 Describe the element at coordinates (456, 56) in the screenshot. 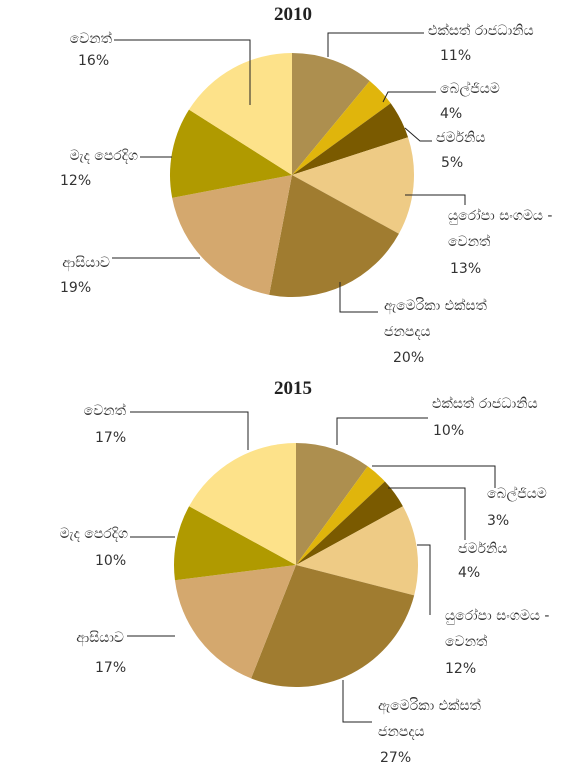

I see `slice-value: 11%` at that location.